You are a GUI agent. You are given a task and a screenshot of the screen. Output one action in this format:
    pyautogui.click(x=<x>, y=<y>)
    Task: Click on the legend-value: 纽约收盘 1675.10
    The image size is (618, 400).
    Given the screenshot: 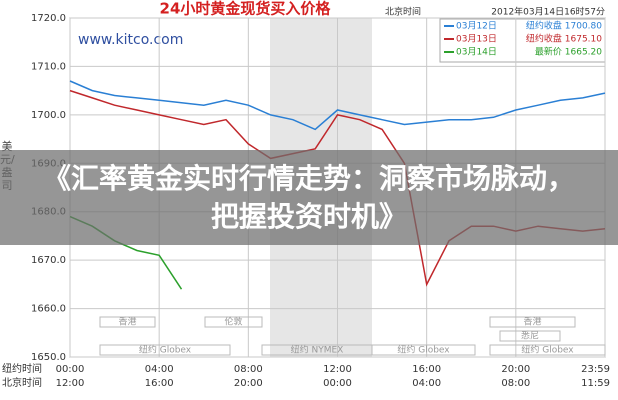 What is the action you would take?
    pyautogui.click(x=564, y=39)
    